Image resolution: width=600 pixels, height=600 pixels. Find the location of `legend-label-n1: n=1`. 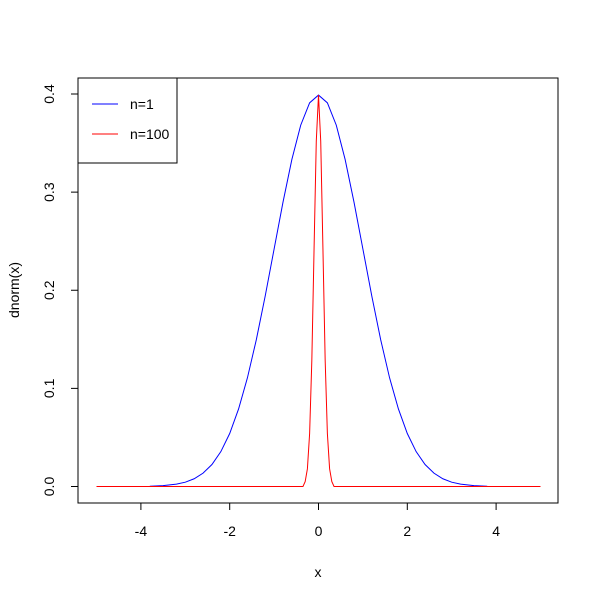

legend-label-n1: n=1 is located at coordinates (142, 104).